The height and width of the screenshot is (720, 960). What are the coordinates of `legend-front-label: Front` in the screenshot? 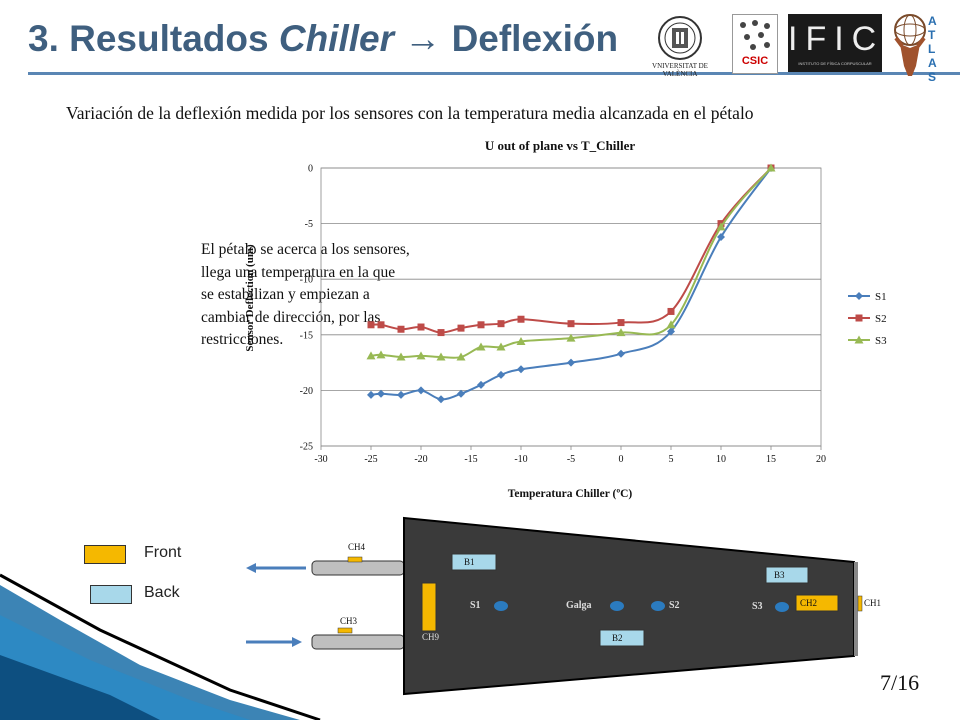 It's located at (163, 552).